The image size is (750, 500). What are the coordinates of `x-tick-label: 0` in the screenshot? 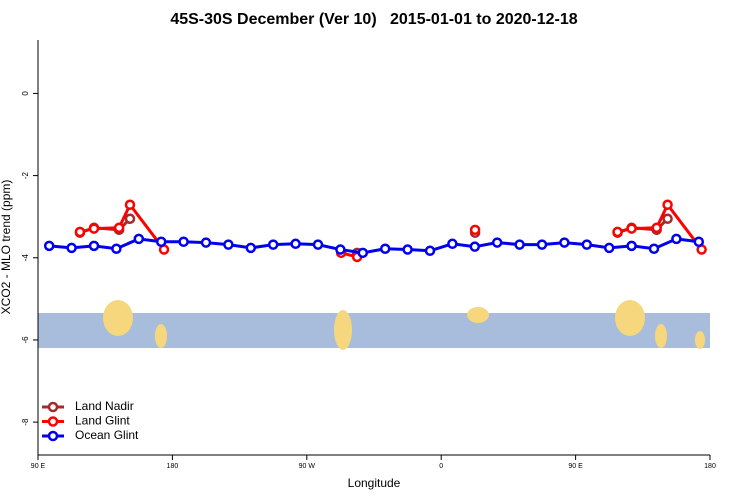 It's located at (441, 466).